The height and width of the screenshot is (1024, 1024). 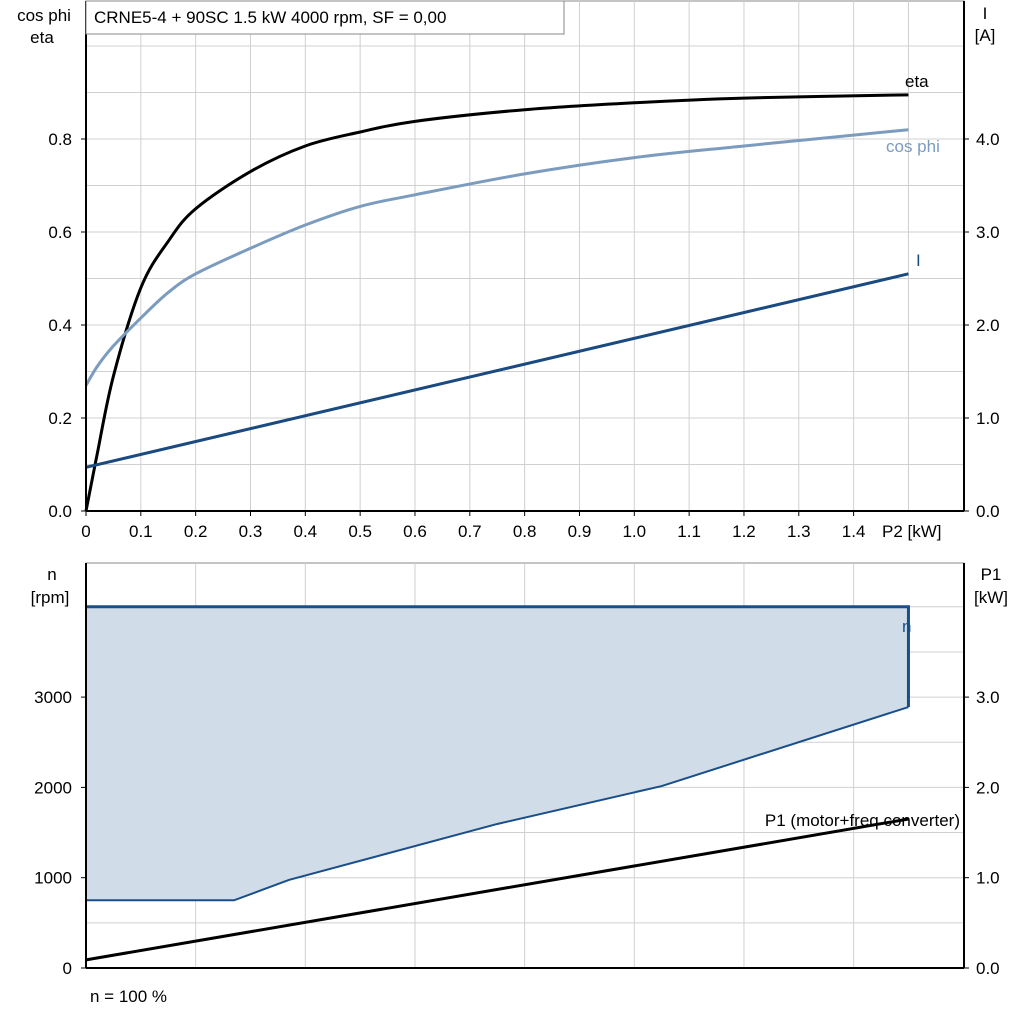 What do you see at coordinates (60, 511) in the screenshot?
I see `y-tick-label-left: 0.0` at bounding box center [60, 511].